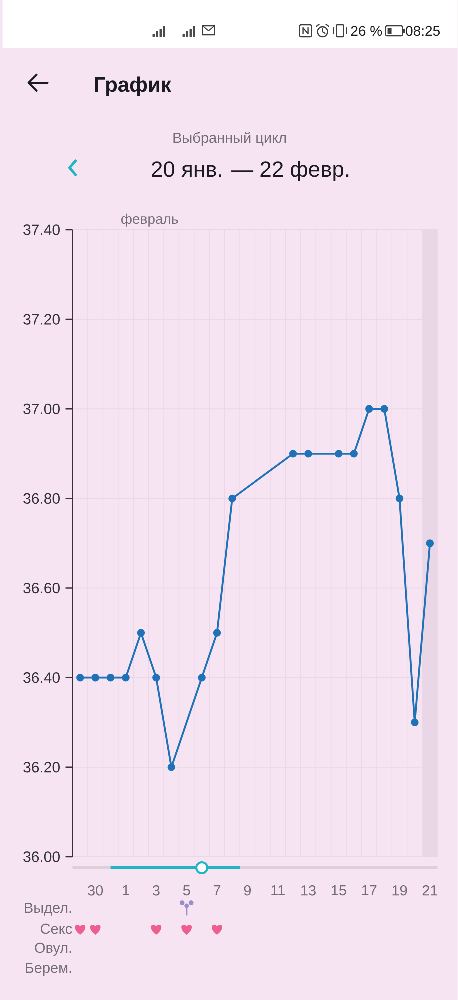 The image size is (458, 1000). What do you see at coordinates (279, 891) in the screenshot?
I see `x-tick-label: 11` at bounding box center [279, 891].